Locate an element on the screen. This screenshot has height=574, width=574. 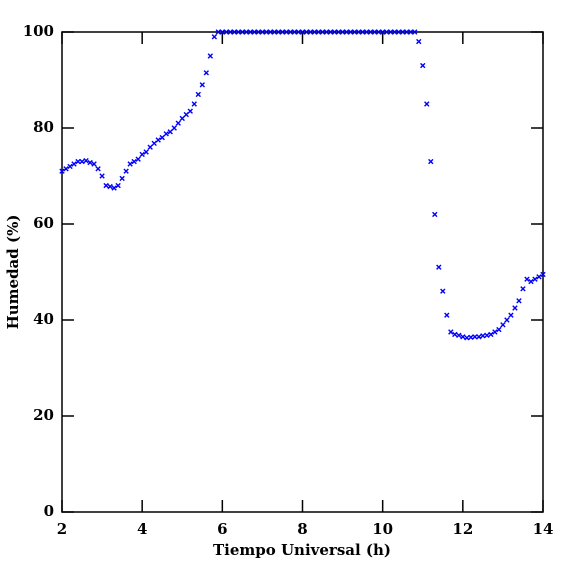
x-tick-label: 8 is located at coordinates (302, 529).